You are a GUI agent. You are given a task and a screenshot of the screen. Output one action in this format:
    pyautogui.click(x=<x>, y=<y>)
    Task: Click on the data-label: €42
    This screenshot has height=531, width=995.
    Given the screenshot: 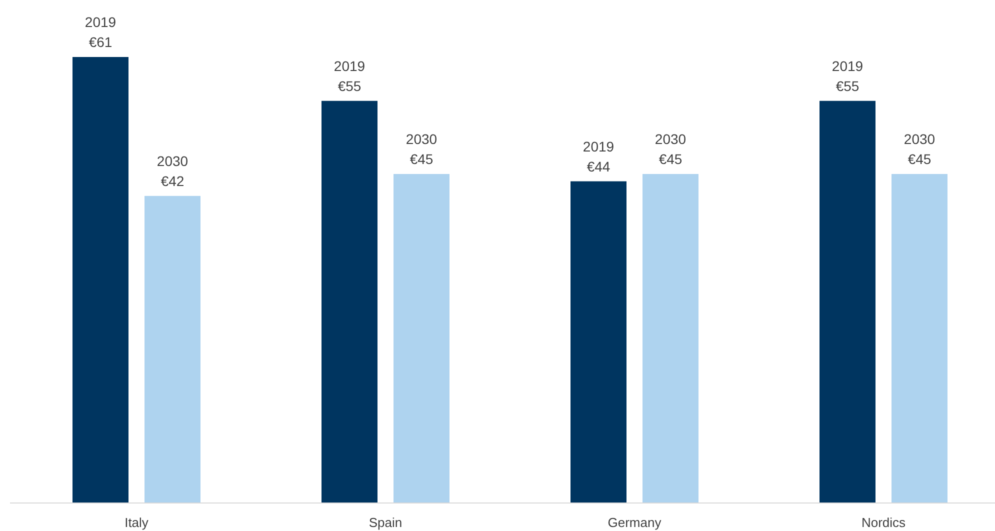 What is the action you would take?
    pyautogui.click(x=172, y=180)
    